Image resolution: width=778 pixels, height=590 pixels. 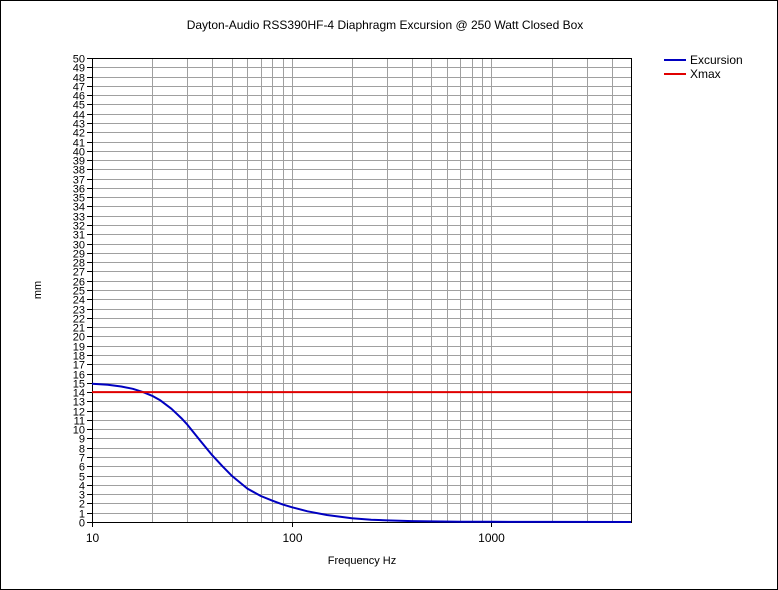 I want to click on y-tick-label: 13, so click(x=79, y=403).